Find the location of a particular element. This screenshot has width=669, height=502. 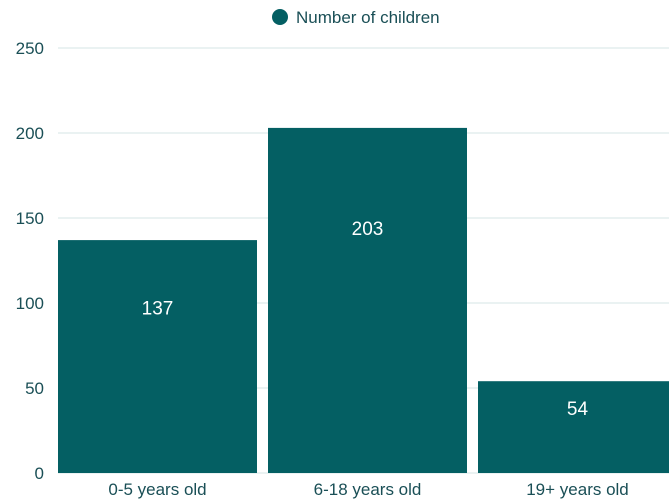

bar-data-label: 203 is located at coordinates (368, 229).